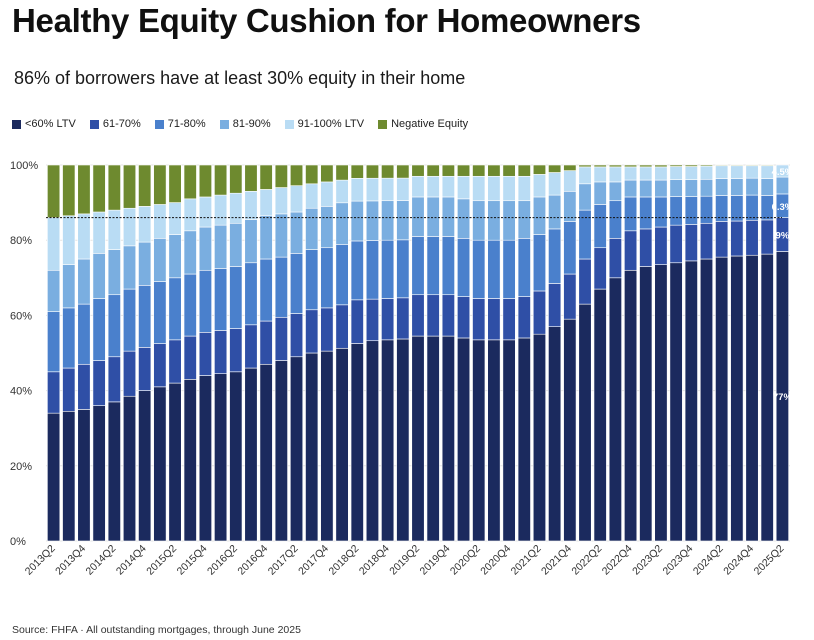  What do you see at coordinates (222, 560) in the screenshot?
I see `x-tick-label: 2016Q2` at bounding box center [222, 560].